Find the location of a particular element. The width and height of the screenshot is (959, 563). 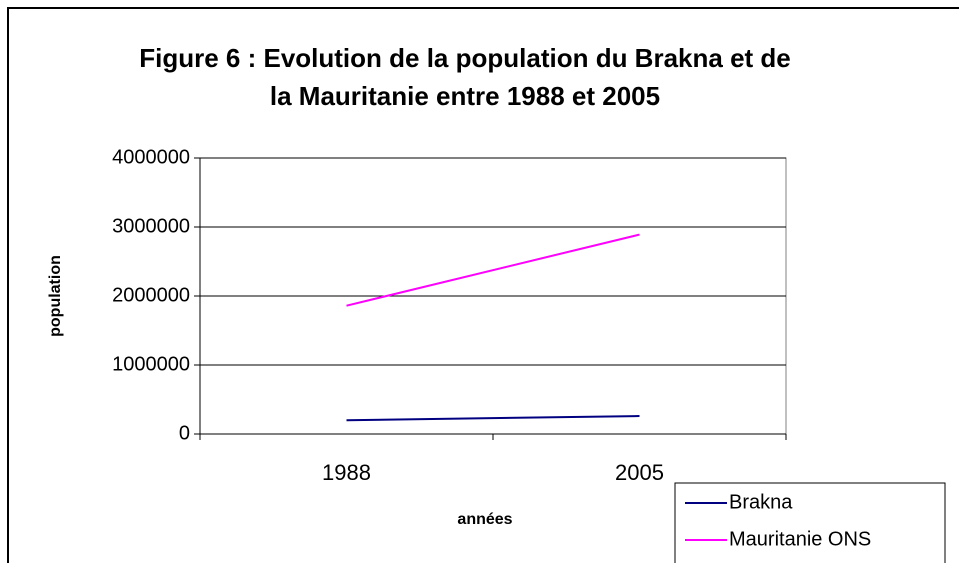

y-tick-label: 3000000 is located at coordinates (151, 226).